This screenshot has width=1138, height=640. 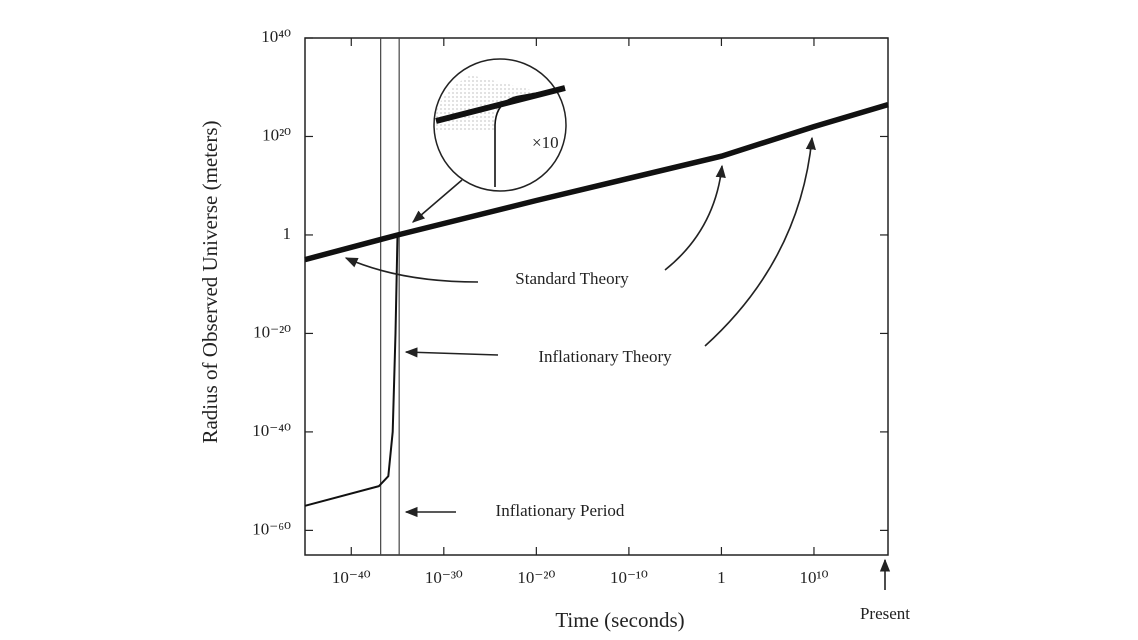 What do you see at coordinates (885, 613) in the screenshot?
I see `present-label: Present` at bounding box center [885, 613].